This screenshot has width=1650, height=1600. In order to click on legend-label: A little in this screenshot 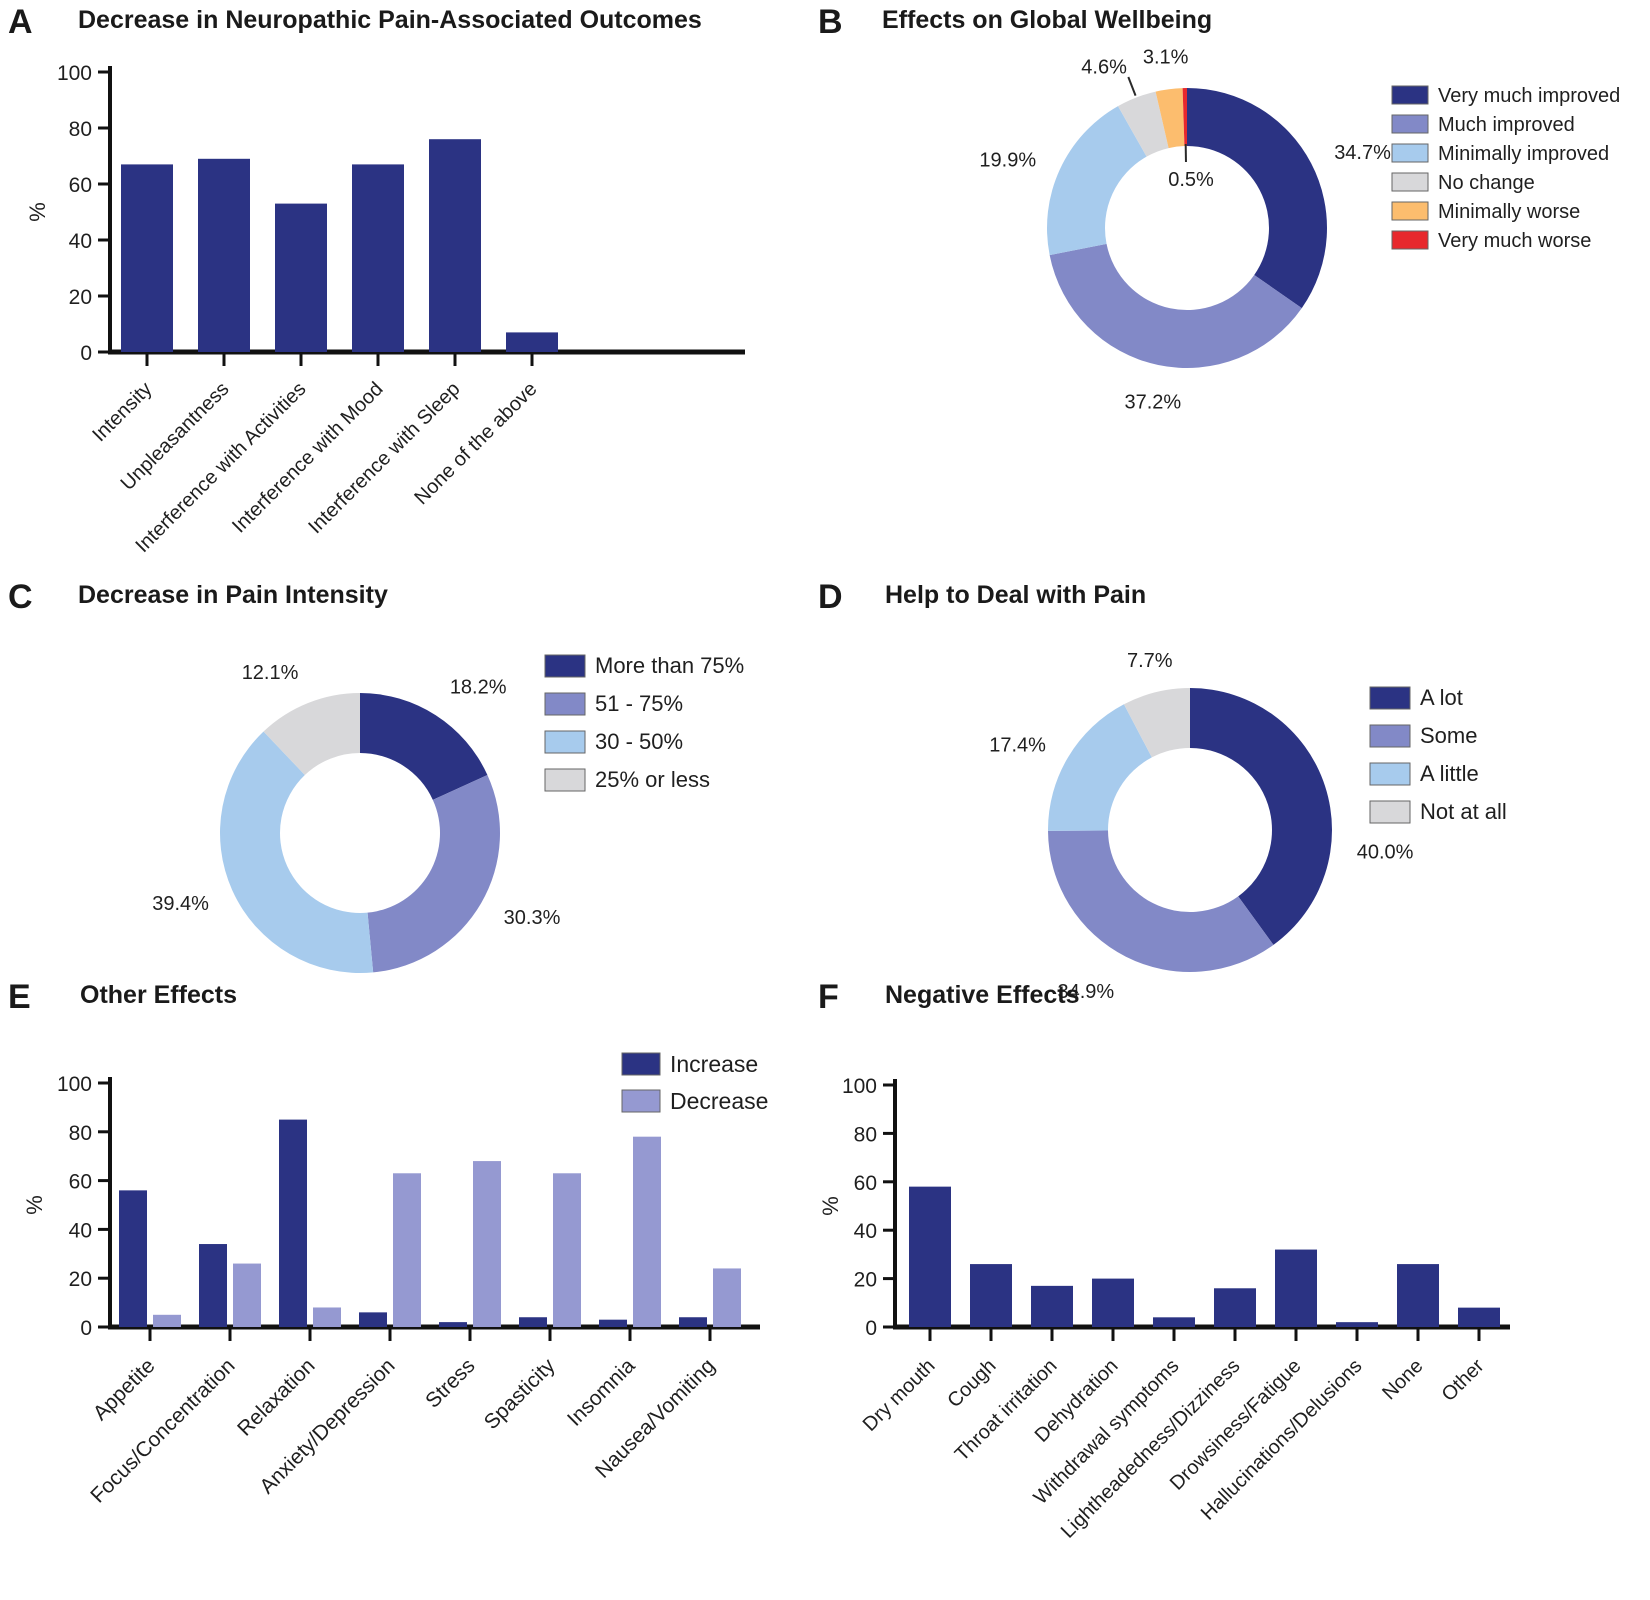, I will do `click(1449, 773)`.